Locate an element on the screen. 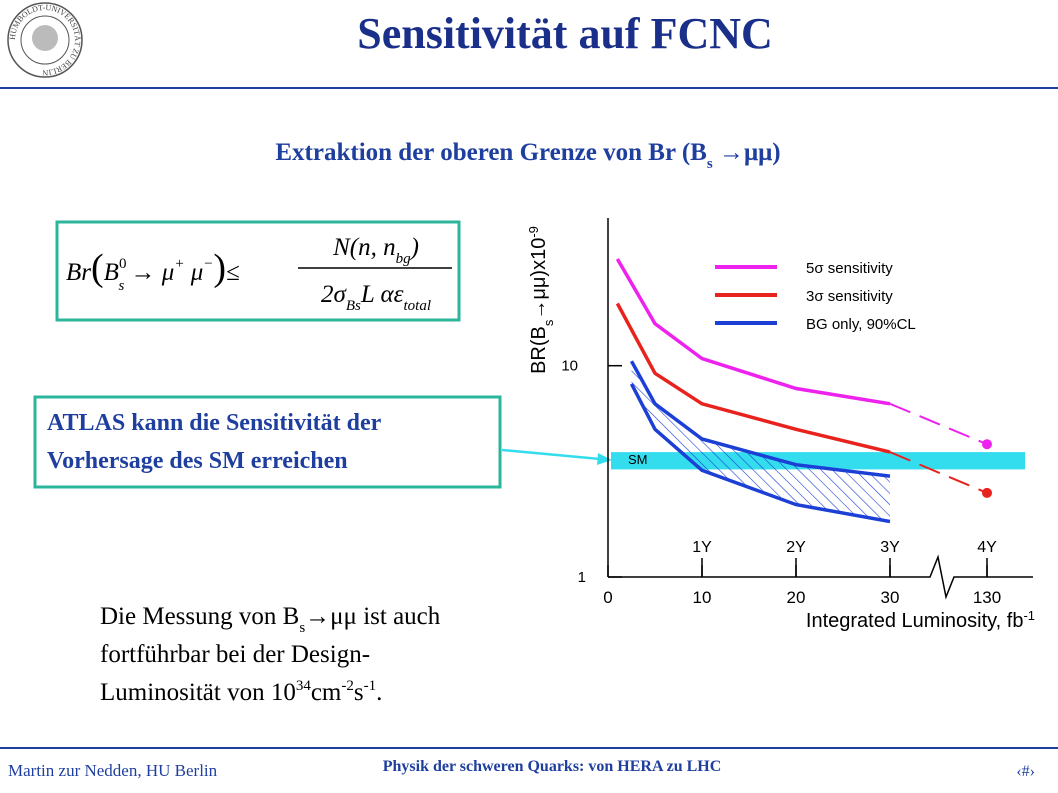 The image size is (1058, 793). body-line: Die Messung von Bs→μμ ist auch is located at coordinates (270, 619).